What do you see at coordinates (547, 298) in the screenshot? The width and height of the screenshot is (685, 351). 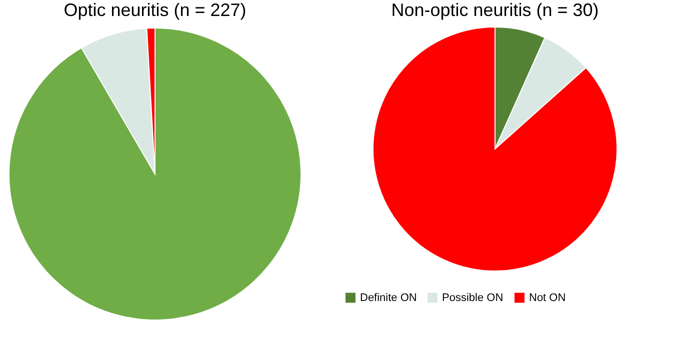 I see `legend-label: Not ON` at bounding box center [547, 298].